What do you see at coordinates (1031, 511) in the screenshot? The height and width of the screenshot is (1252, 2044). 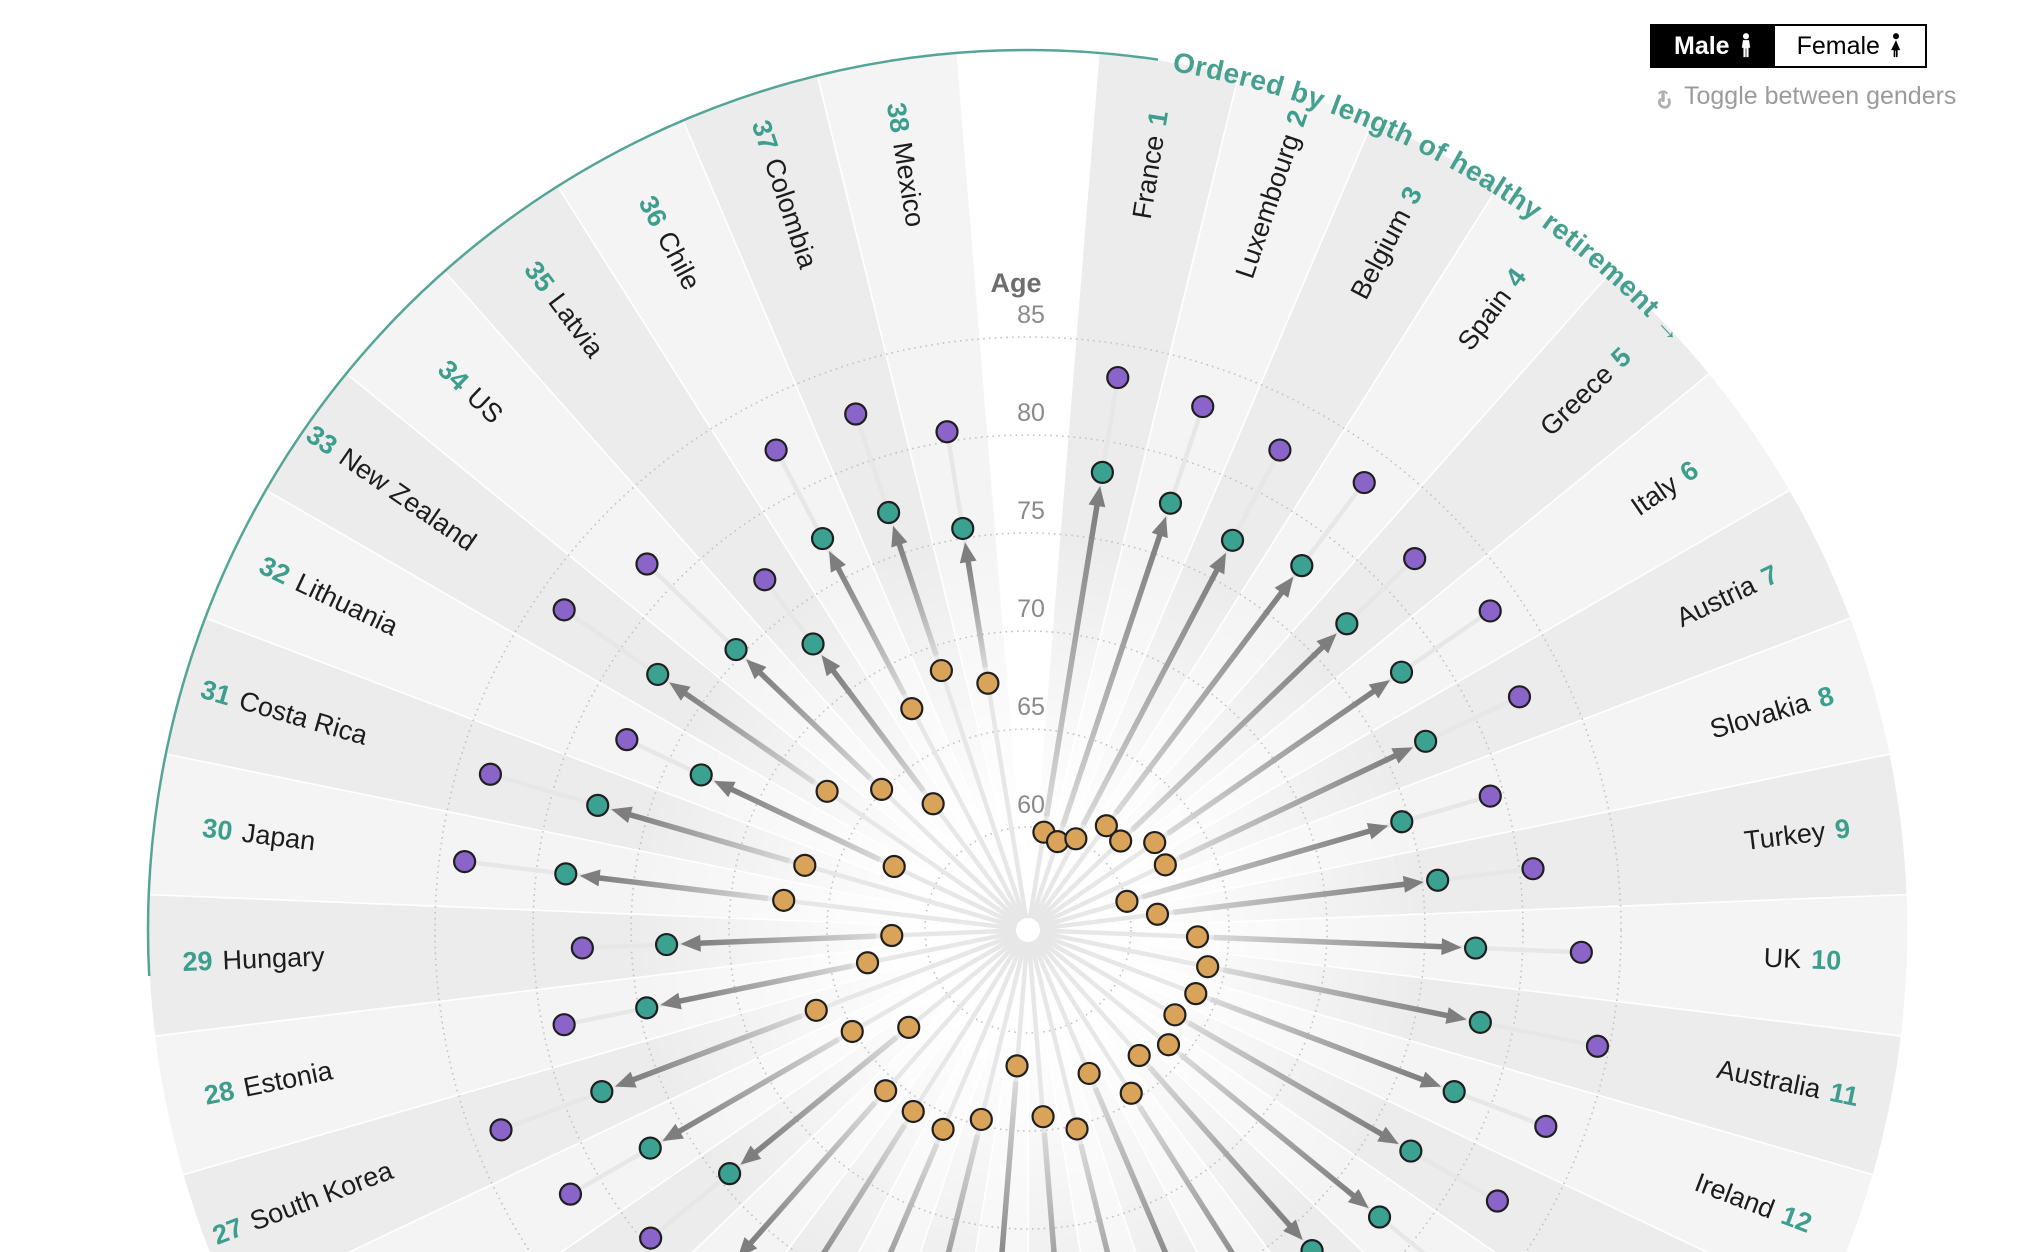 I see `age-tick-label: 75` at bounding box center [1031, 511].